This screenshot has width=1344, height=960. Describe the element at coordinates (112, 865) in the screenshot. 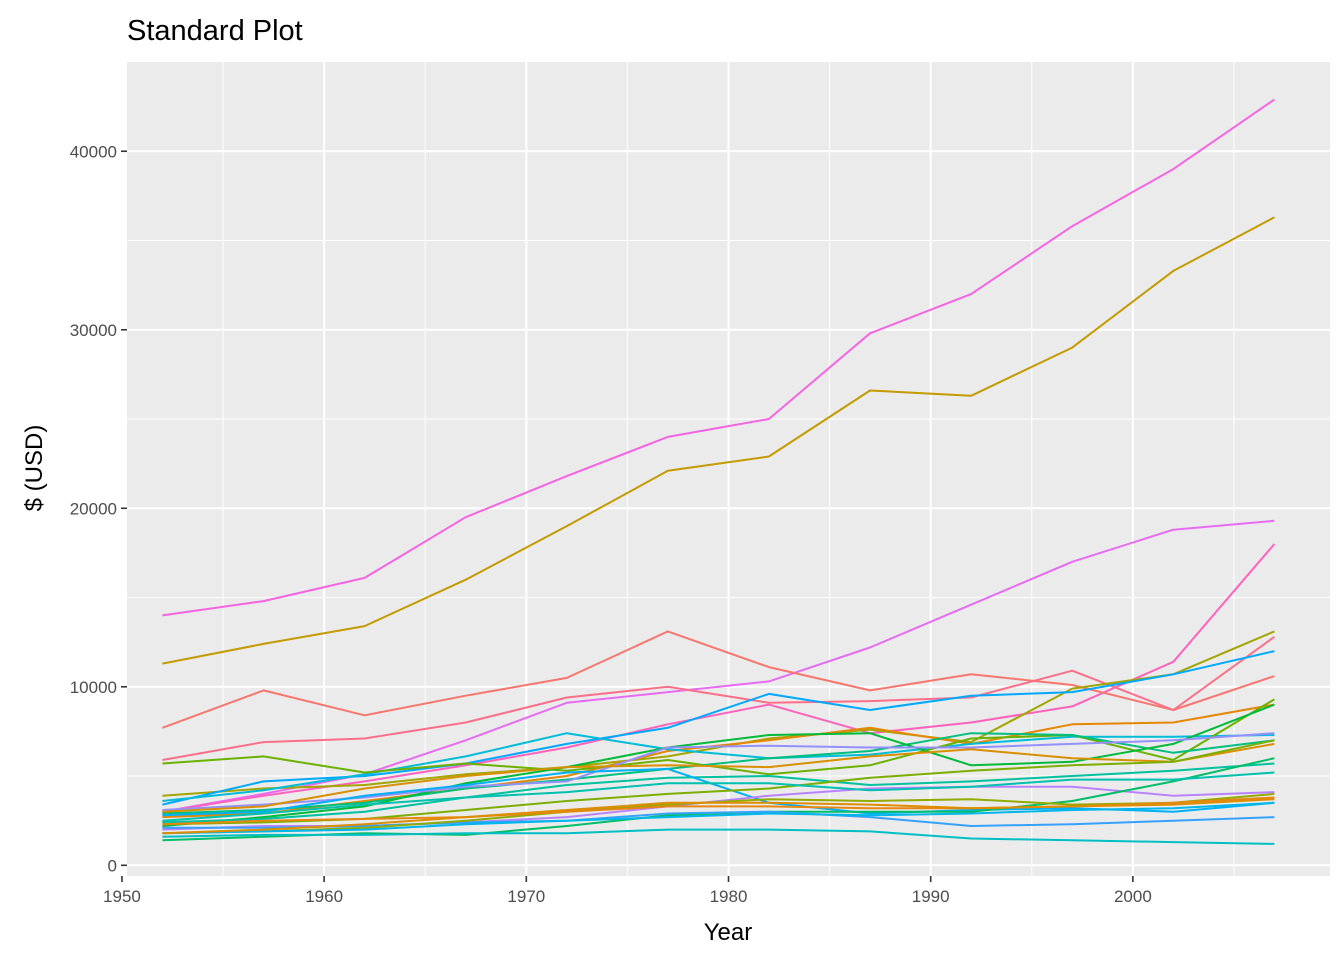

I see `y-tick-label: 0` at that location.